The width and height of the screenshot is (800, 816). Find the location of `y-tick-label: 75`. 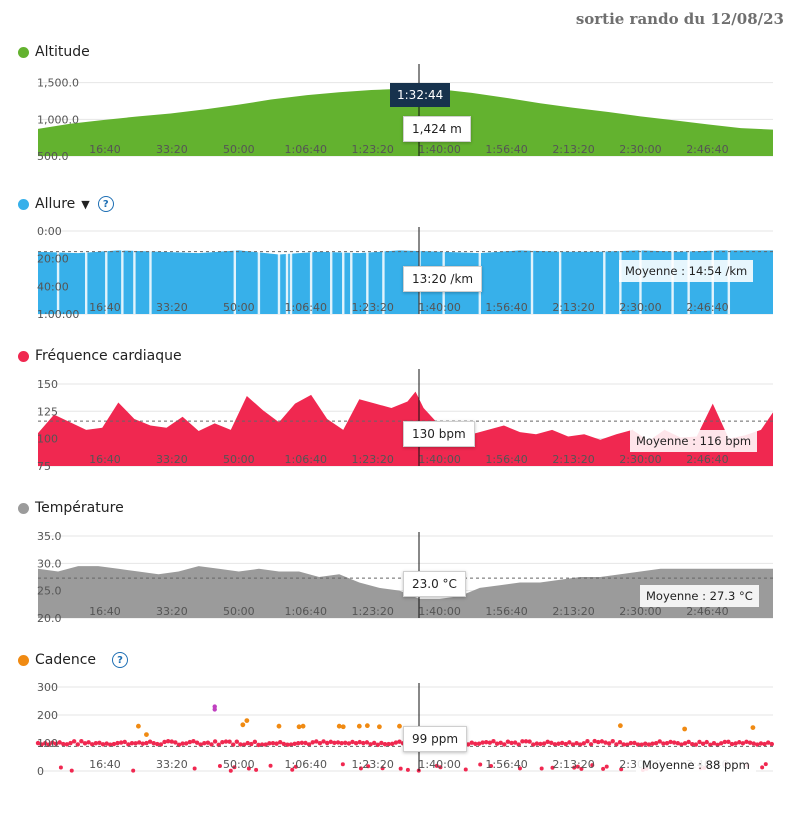

y-tick-label: 75 is located at coordinates (44, 466).